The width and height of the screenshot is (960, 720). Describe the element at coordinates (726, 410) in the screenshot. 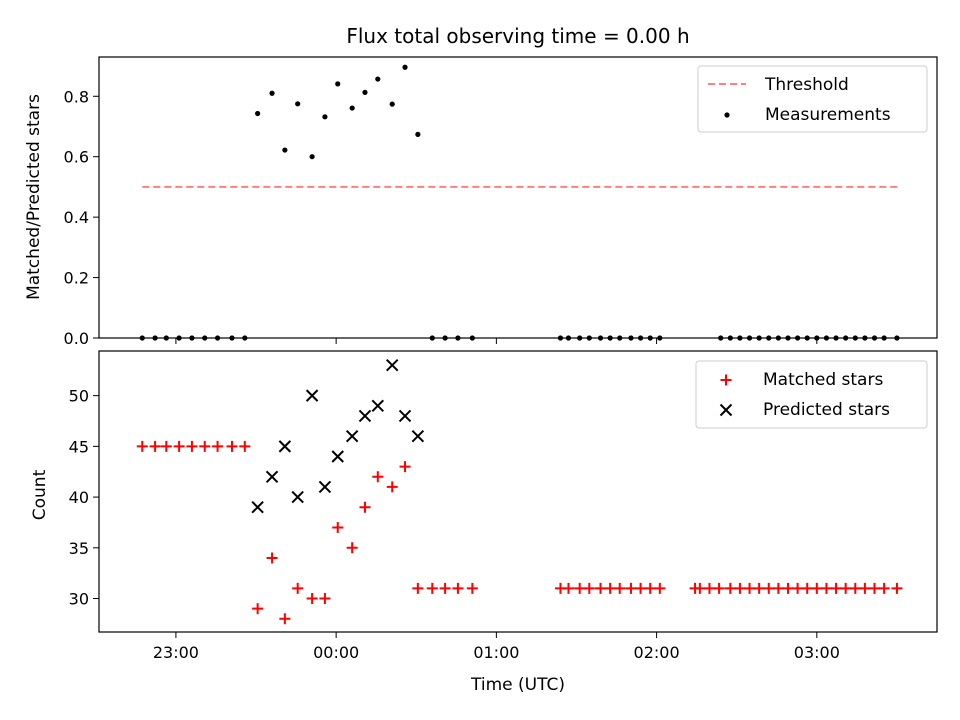

I see `legend-predicted-swatch` at that location.